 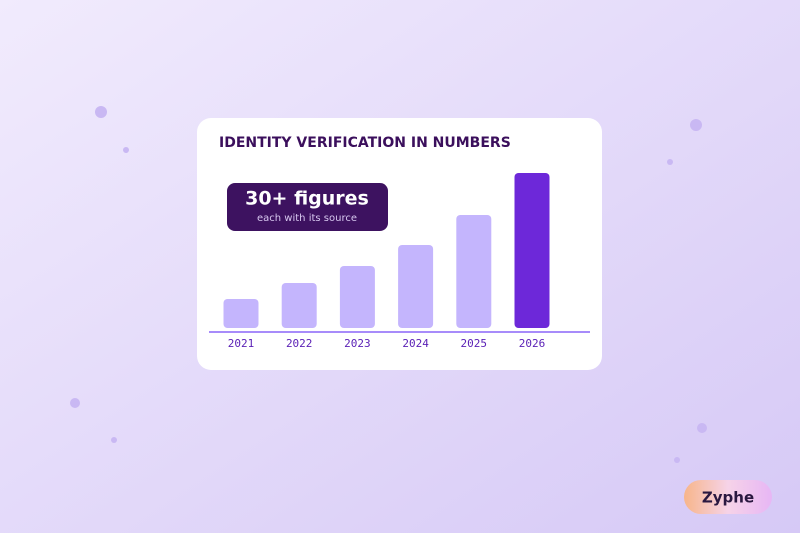 What do you see at coordinates (415, 343) in the screenshot?
I see `x-tick-label: 2024` at bounding box center [415, 343].